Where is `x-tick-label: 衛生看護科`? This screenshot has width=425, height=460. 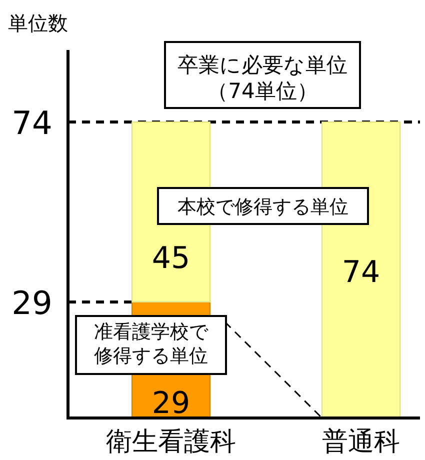 x-tick-label: 衛生看護科 is located at coordinates (171, 442).